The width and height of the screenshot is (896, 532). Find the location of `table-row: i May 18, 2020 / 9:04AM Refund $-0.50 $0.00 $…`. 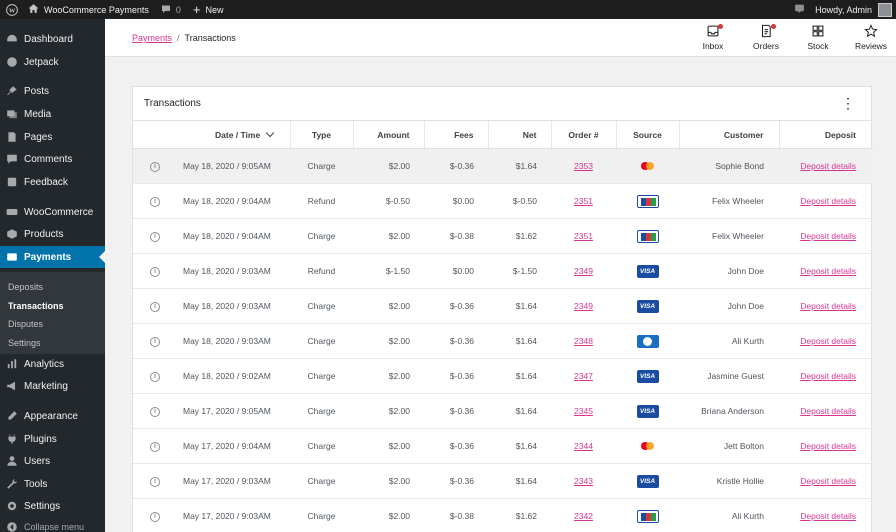

table-row: i May 18, 2020 / 9:04AM Refund $-0.50 $0.00 $… is located at coordinates (503, 201).